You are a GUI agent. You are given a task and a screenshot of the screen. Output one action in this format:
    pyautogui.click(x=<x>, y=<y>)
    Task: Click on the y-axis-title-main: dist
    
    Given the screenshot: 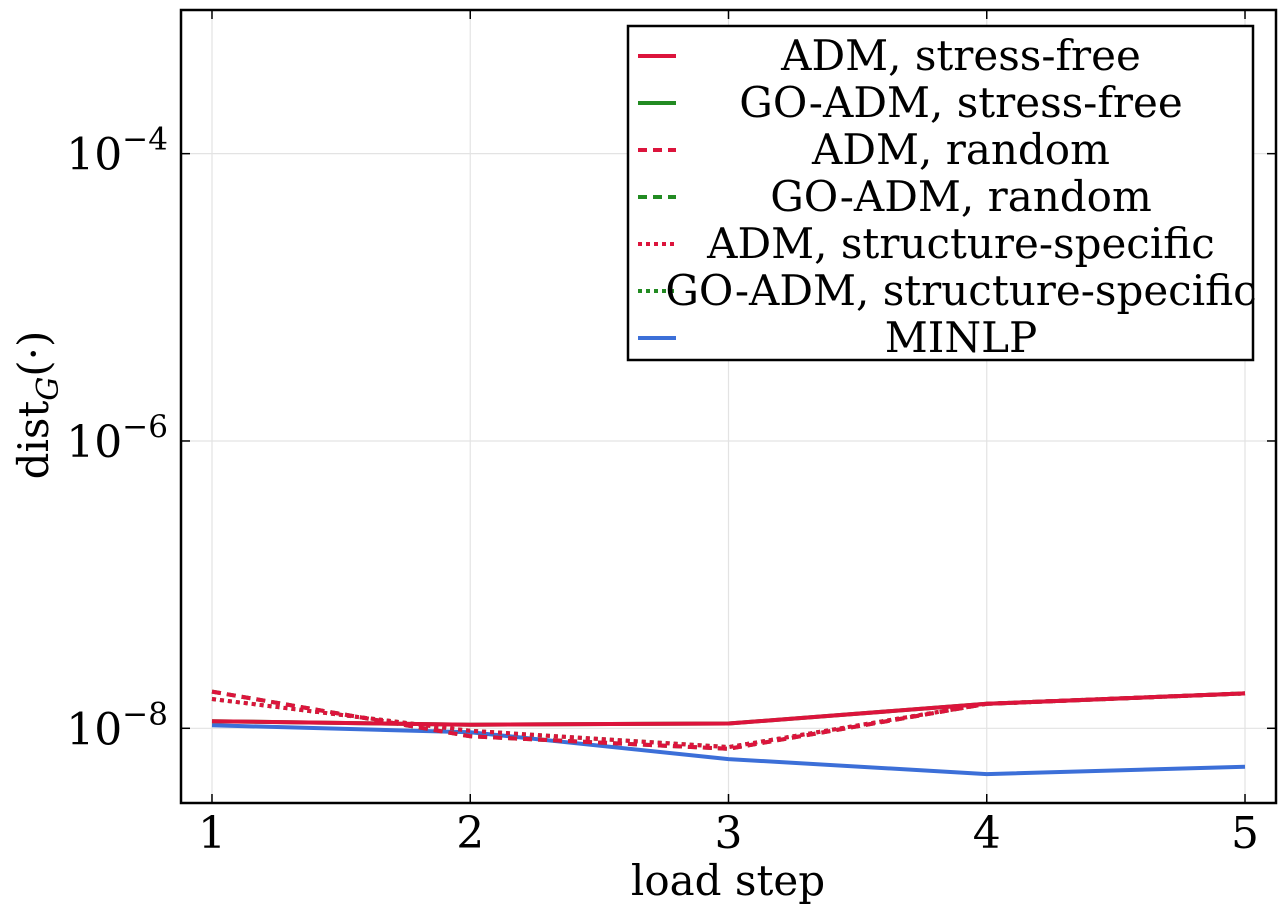 What is the action you would take?
    pyautogui.click(x=33, y=440)
    